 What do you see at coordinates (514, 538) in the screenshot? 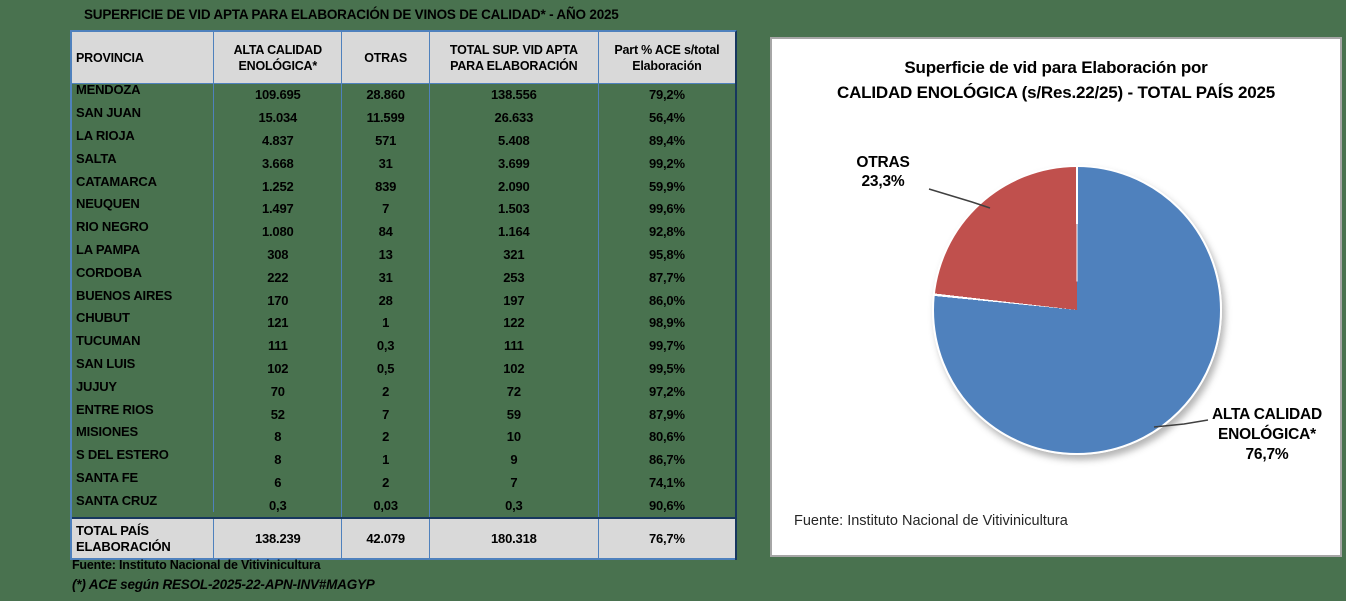
I see `total-total: 180.318` at bounding box center [514, 538].